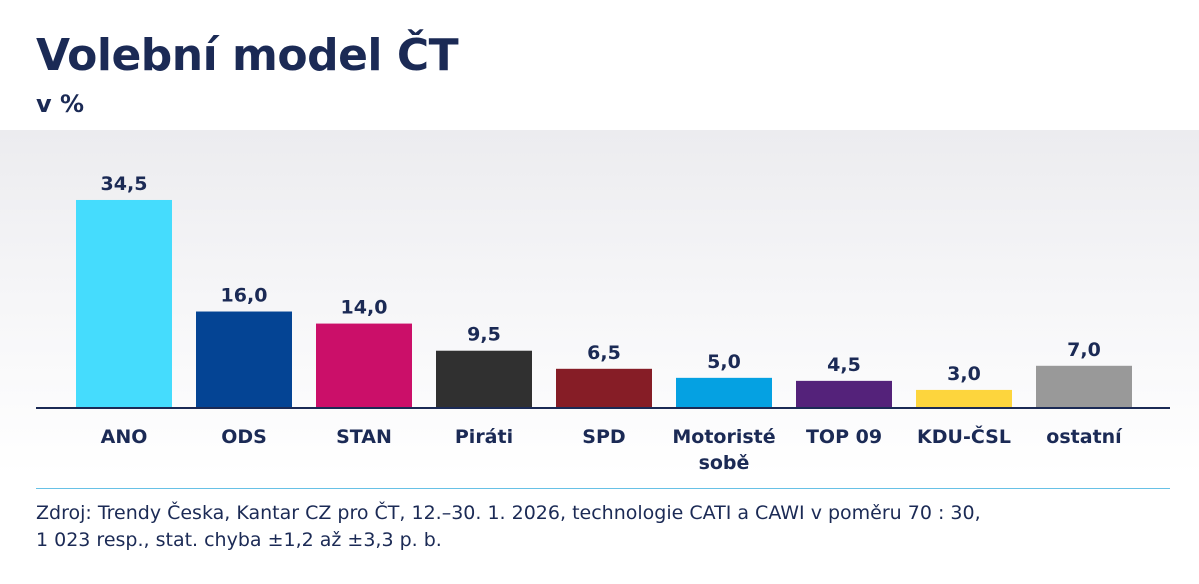  I want to click on data-label-7: 4,5, so click(844, 365).